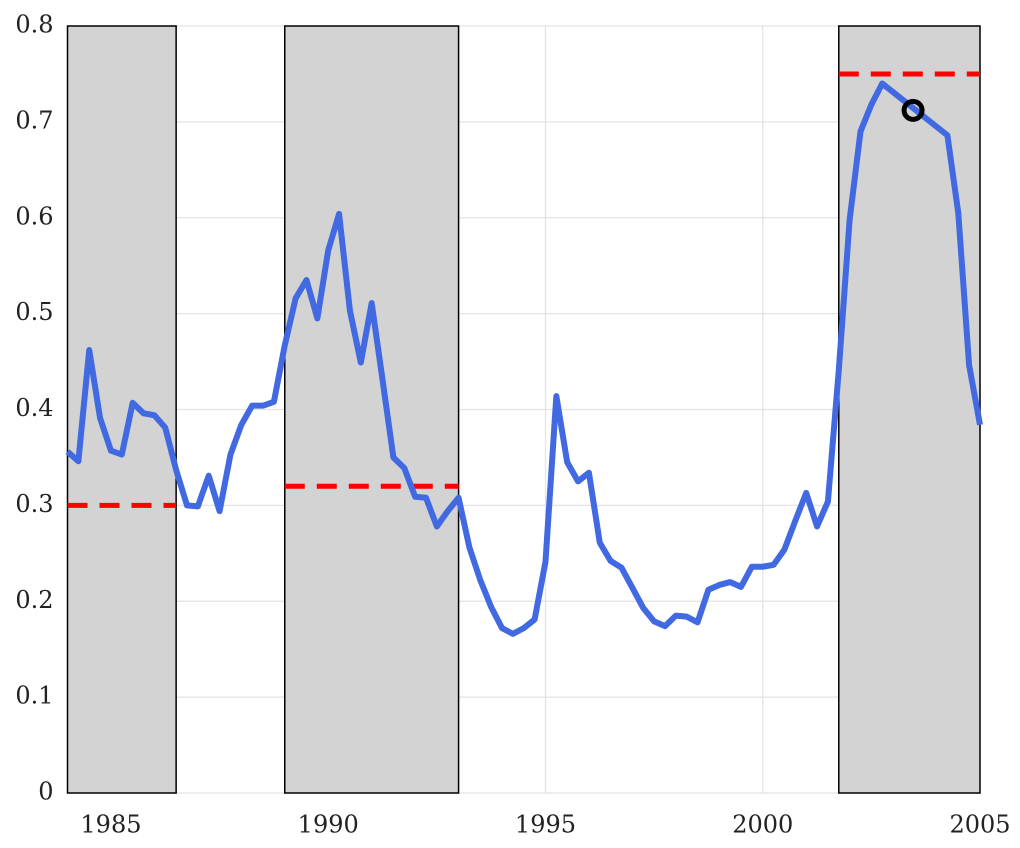 The height and width of the screenshot is (848, 1020). I want to click on y-tick-label: 0, so click(45, 792).